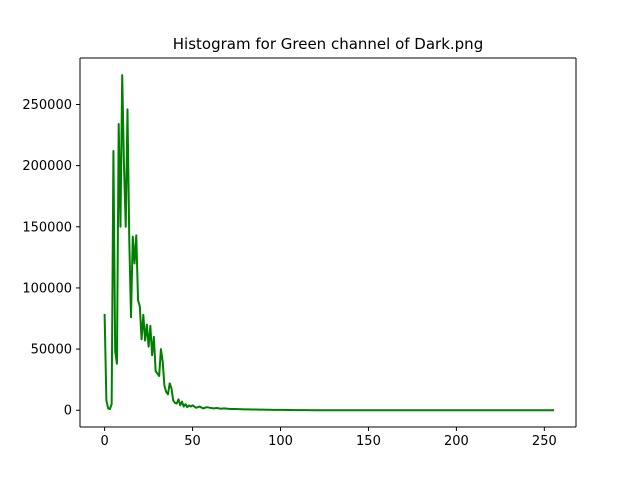 The image size is (640, 480). I want to click on x-tick-label: 50, so click(192, 441).